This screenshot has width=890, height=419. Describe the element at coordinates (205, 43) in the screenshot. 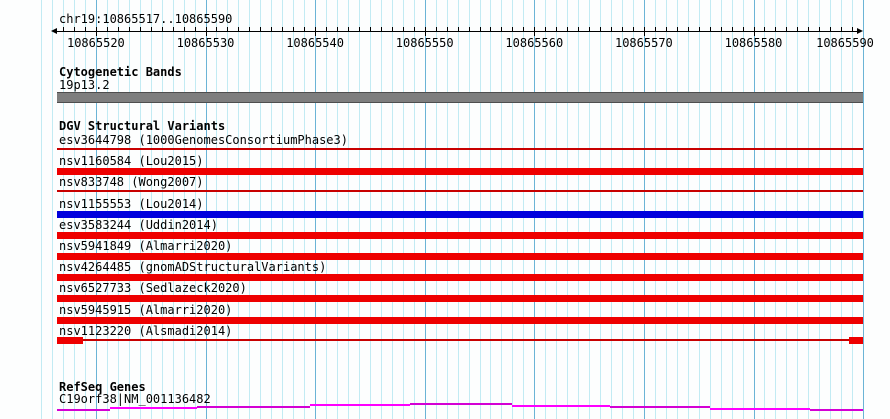

I see `ruler-tick-label: 10865530` at that location.